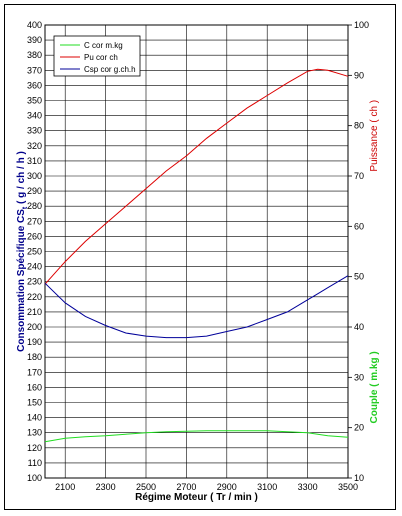  What do you see at coordinates (359, 428) in the screenshot?
I see `y-right-tick-label: 20` at bounding box center [359, 428].